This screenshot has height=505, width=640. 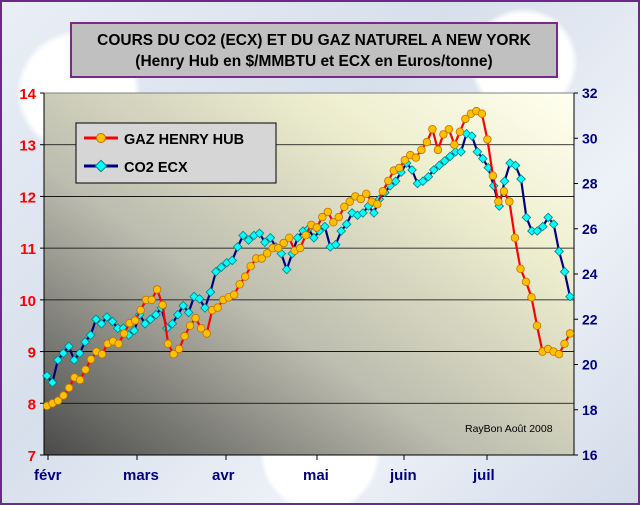 What do you see at coordinates (590, 455) in the screenshot?
I see `tick-label-right: 16` at bounding box center [590, 455].